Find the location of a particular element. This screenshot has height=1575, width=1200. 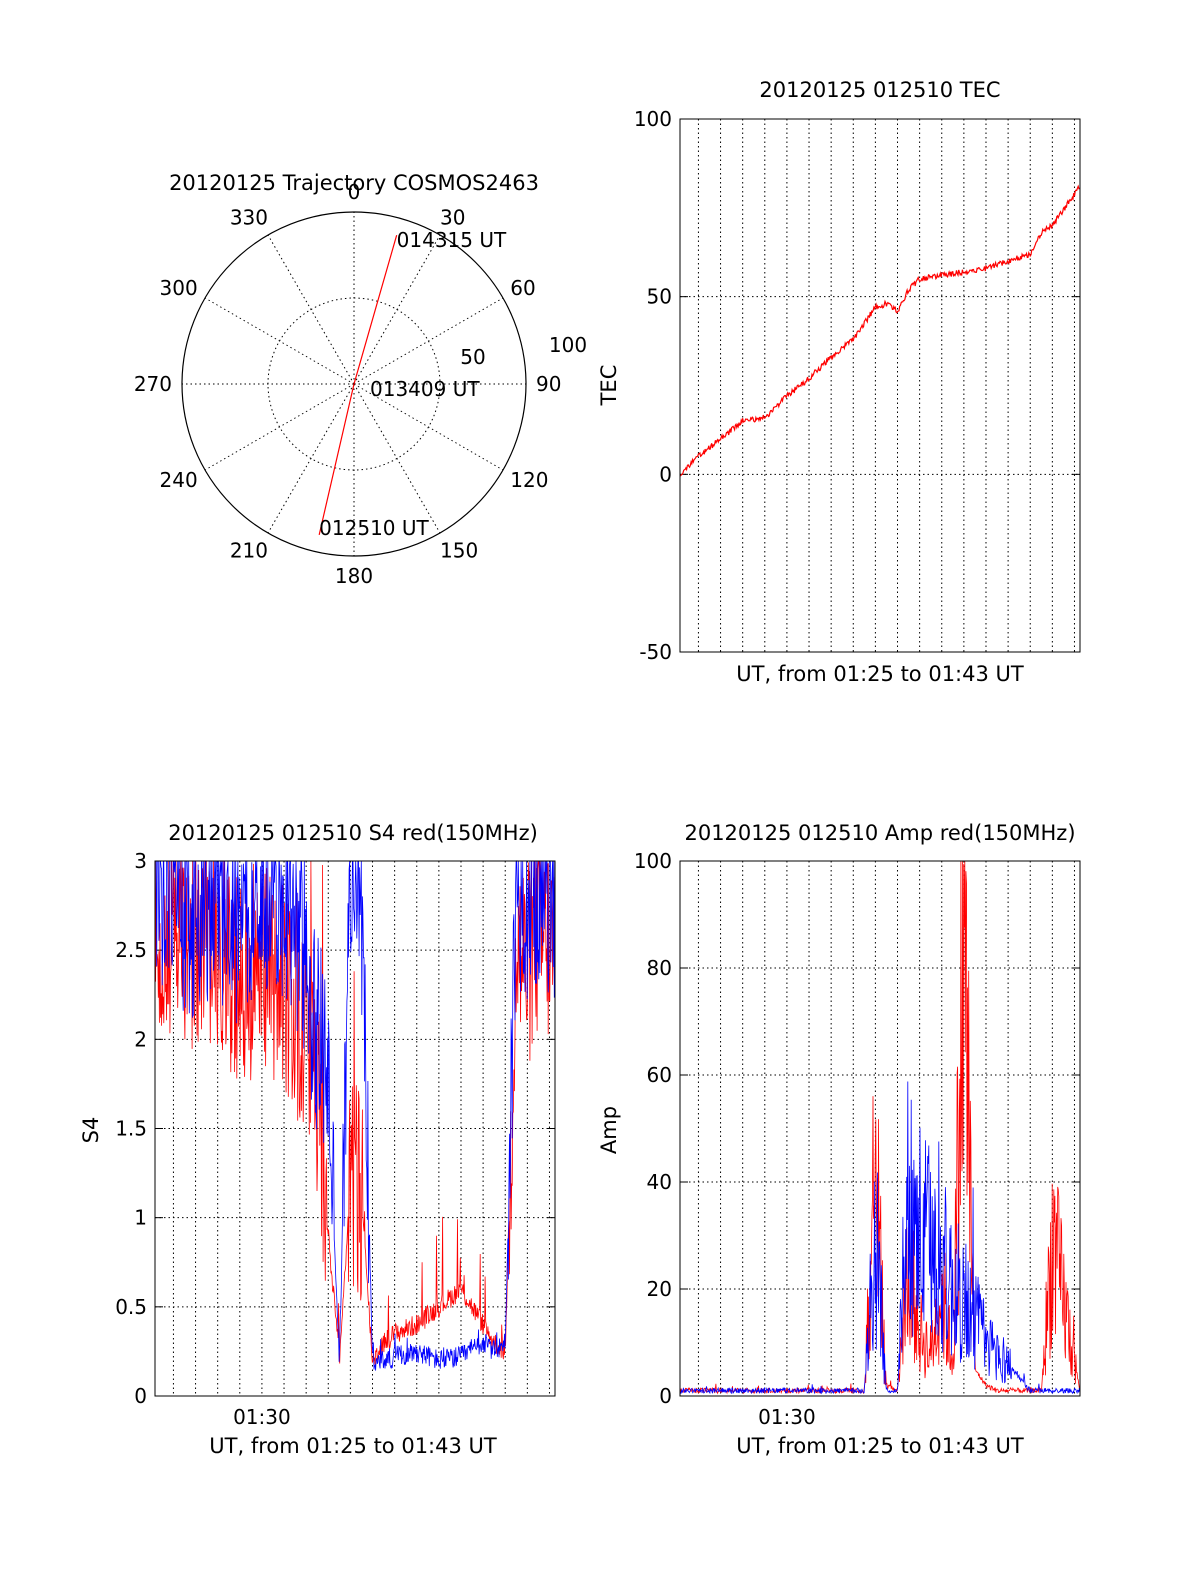

amp-series is located at coordinates (880, 1127).